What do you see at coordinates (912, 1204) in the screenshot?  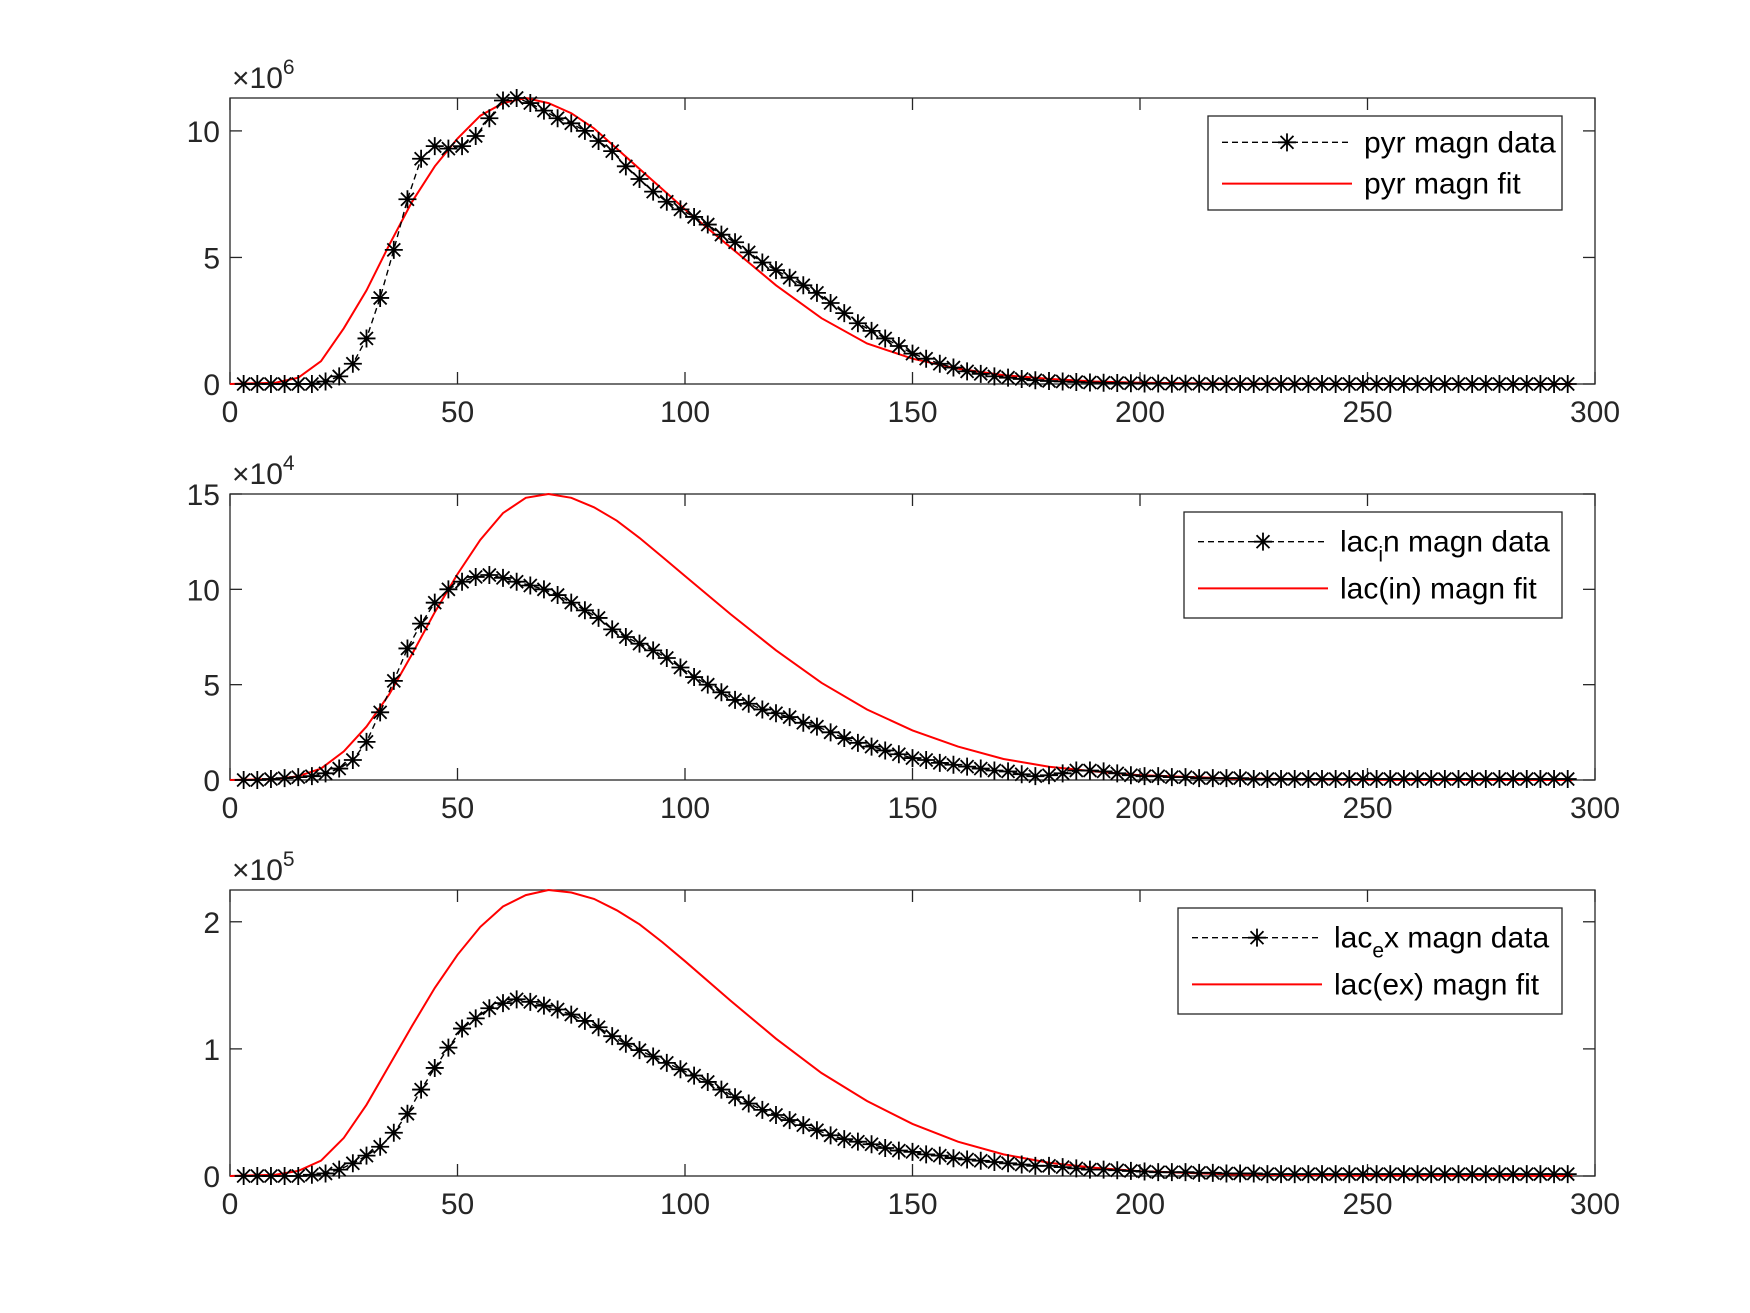 I see `x-tick-label: 150` at bounding box center [912, 1204].